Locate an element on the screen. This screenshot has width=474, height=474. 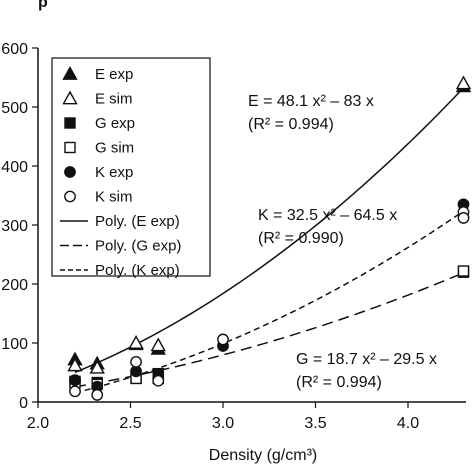
y-tick-label: 200 is located at coordinates (14, 285).